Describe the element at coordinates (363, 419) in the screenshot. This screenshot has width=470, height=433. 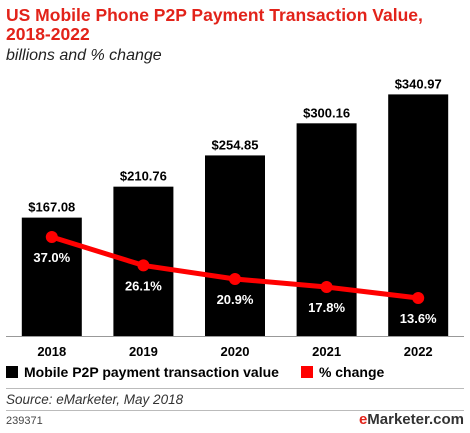
I see `brand-e: e` at that location.